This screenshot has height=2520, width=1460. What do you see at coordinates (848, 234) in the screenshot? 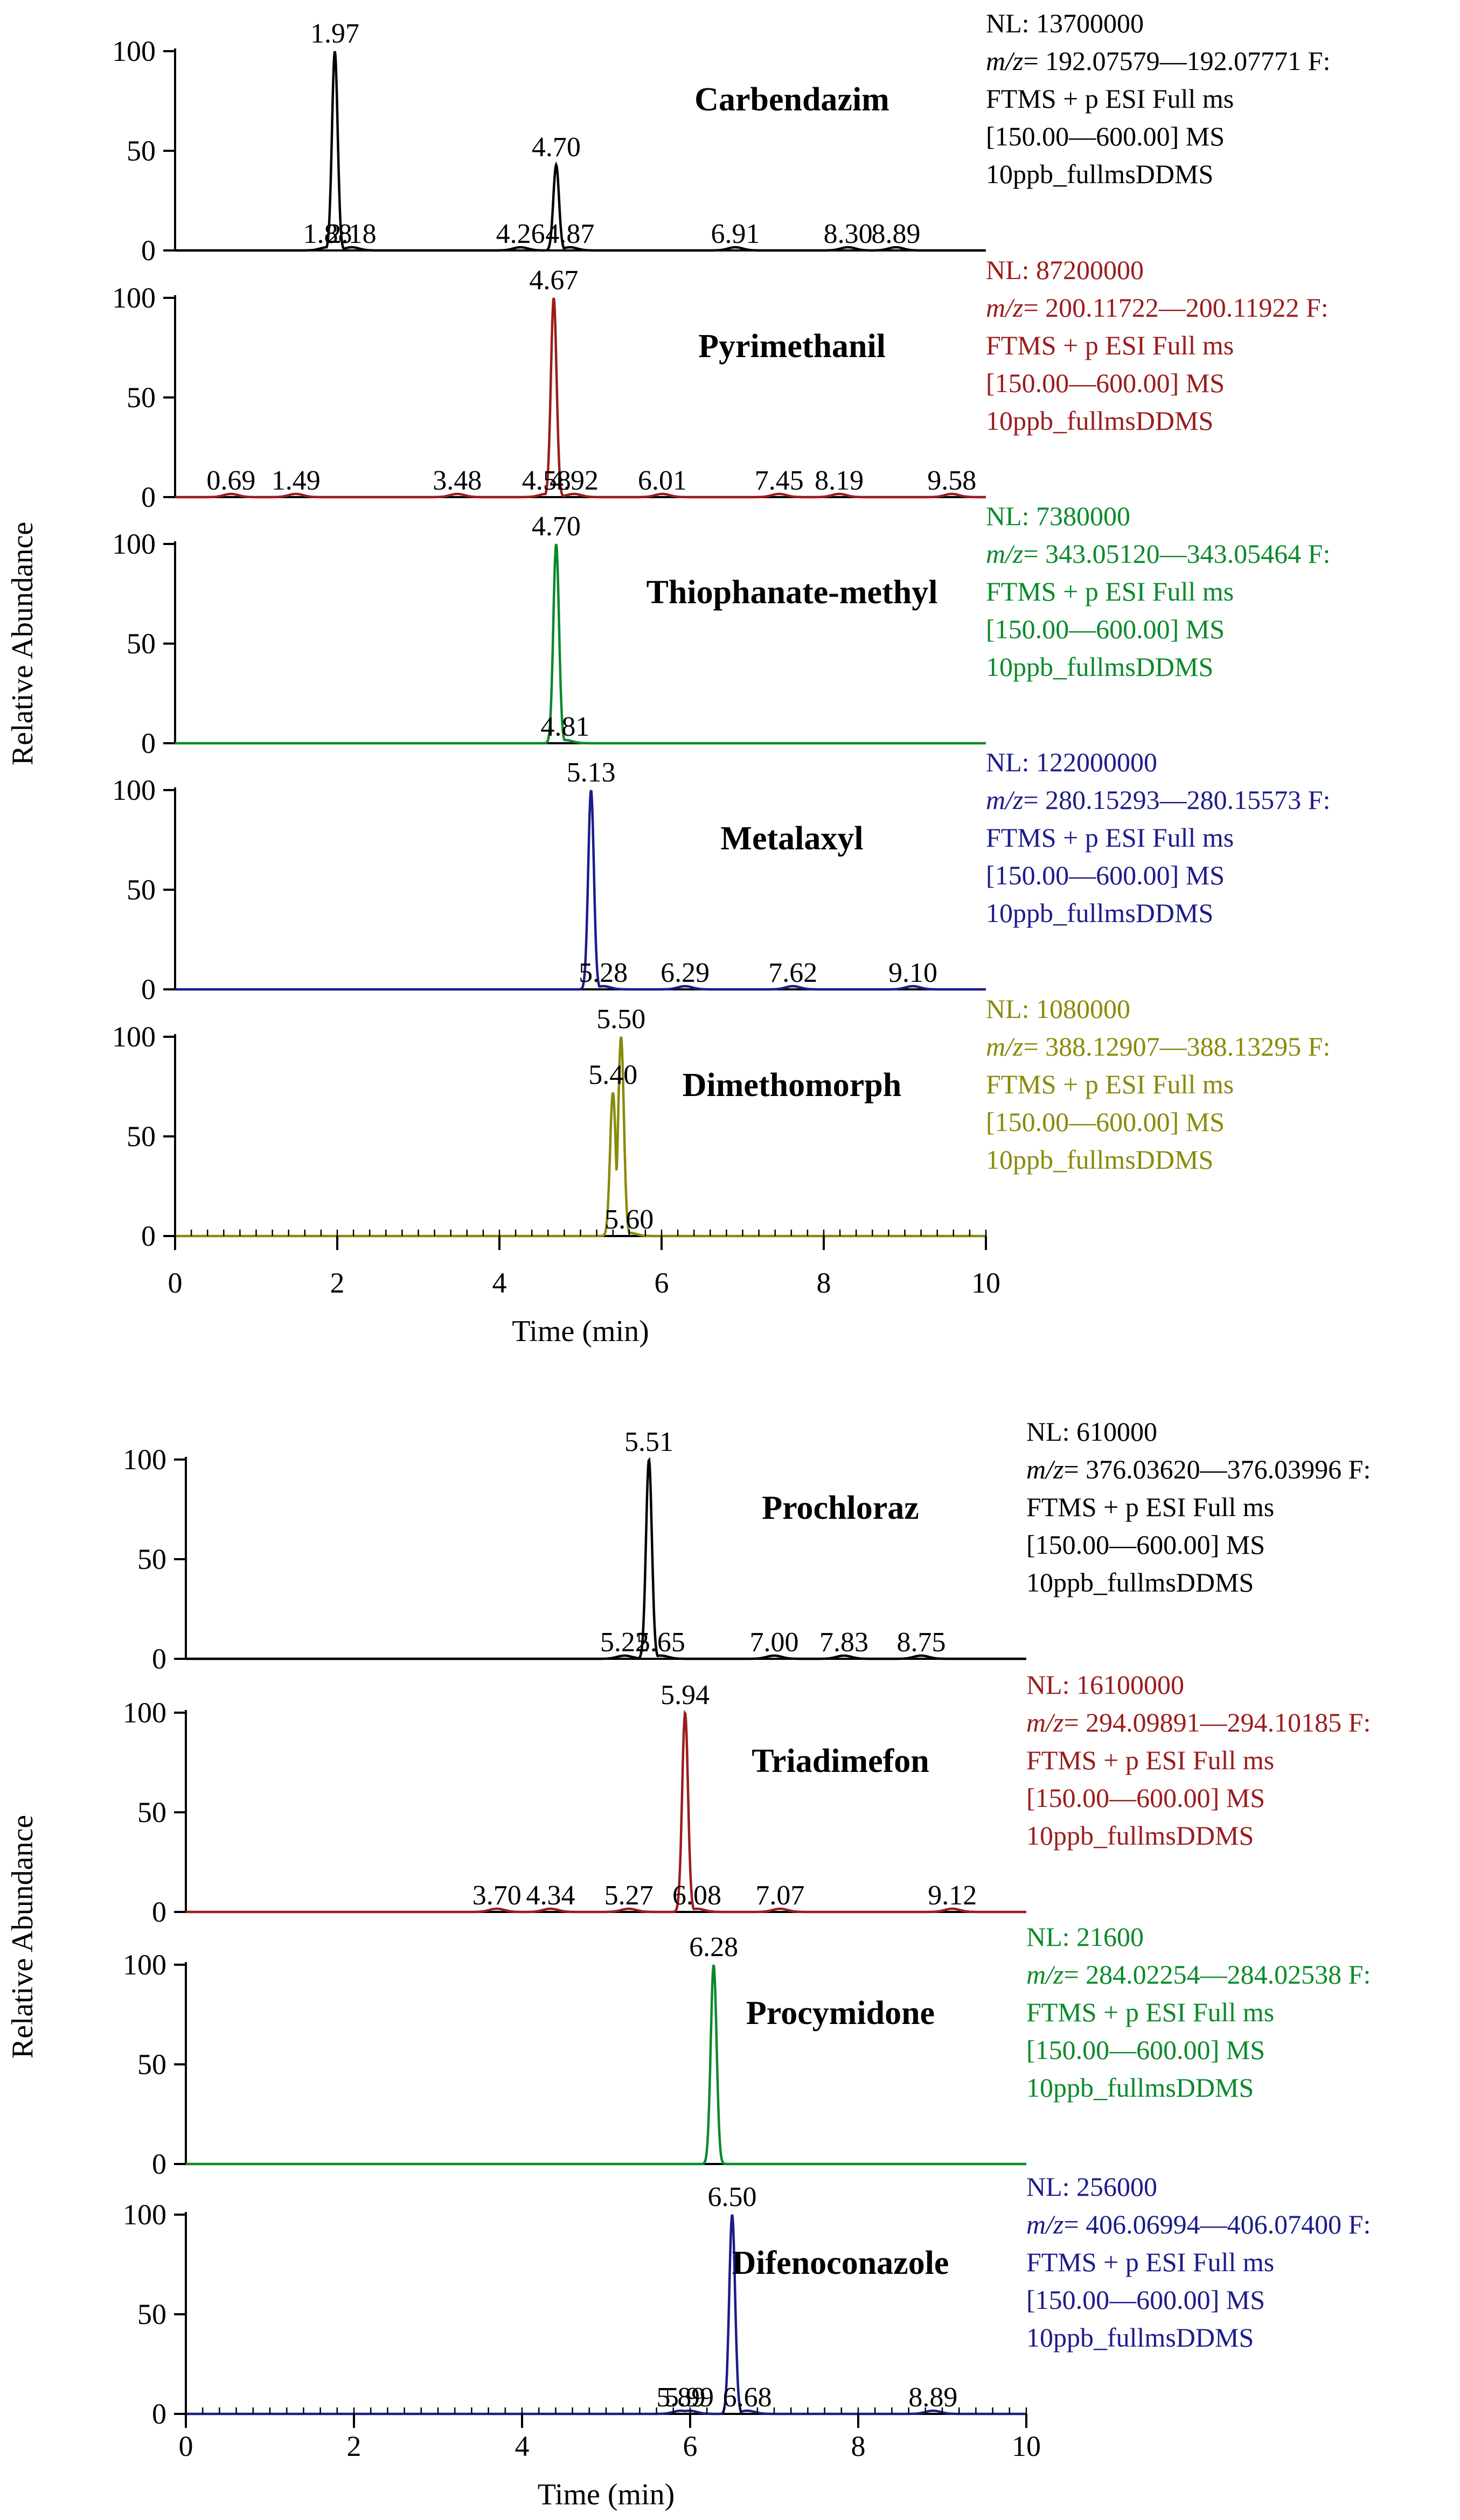
I see `peak-label: 8.30` at bounding box center [848, 234].